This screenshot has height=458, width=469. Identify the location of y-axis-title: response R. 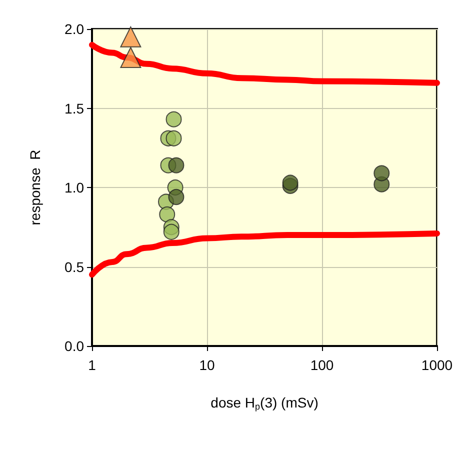
(35, 188).